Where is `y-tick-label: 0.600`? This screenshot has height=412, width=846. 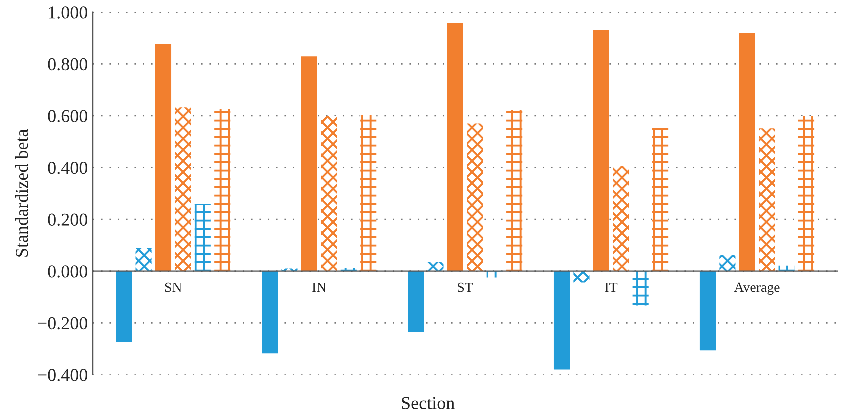
y-tick-label: 0.600 is located at coordinates (68, 116).